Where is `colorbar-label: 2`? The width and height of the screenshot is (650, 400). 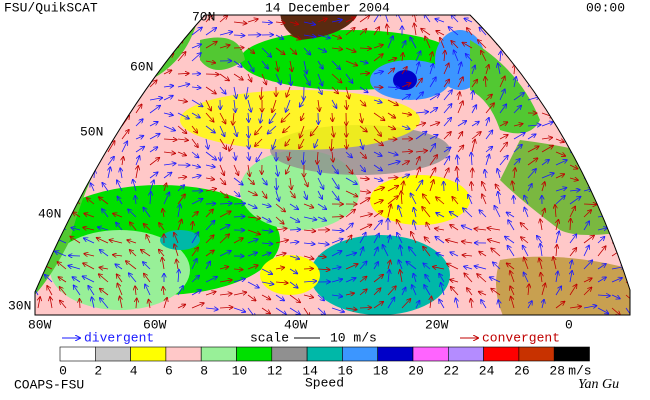
colorbar-label: 2 is located at coordinates (98, 370).